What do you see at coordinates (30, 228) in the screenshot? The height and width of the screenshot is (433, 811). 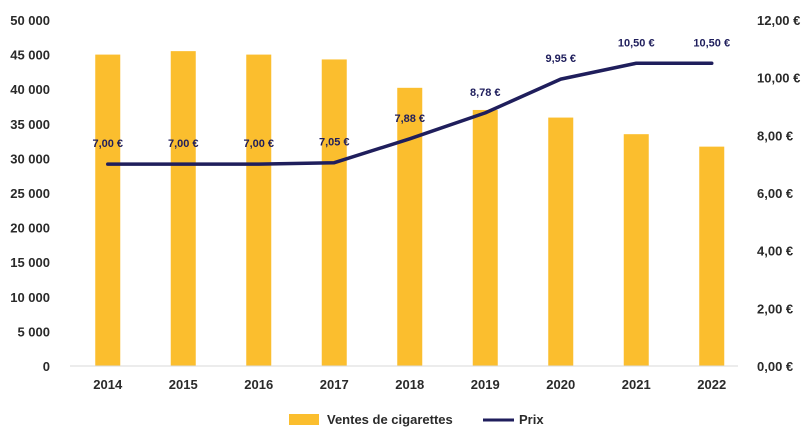 I see `y-left-tick-label: 20 000` at bounding box center [30, 228].